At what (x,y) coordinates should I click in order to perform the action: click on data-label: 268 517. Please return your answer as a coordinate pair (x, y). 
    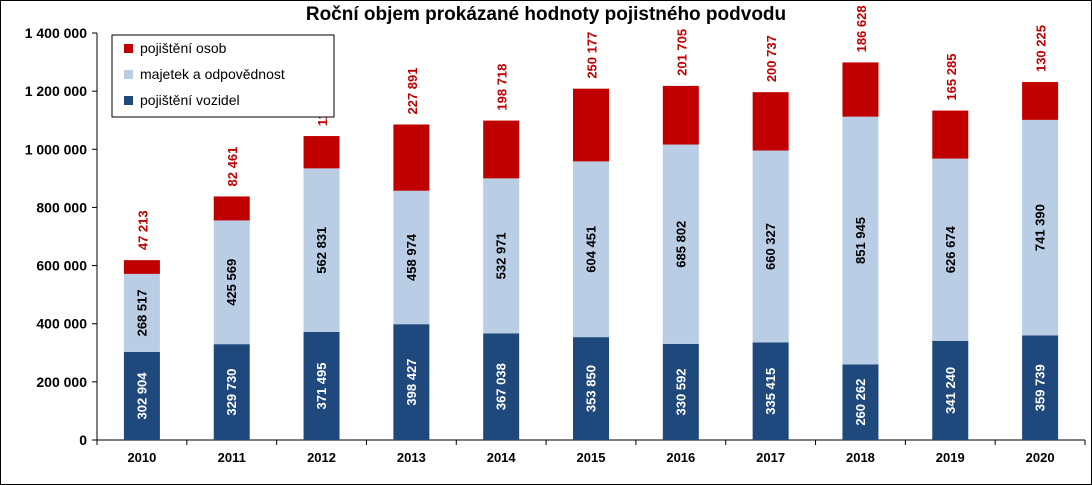
    Looking at the image, I should click on (141, 312).